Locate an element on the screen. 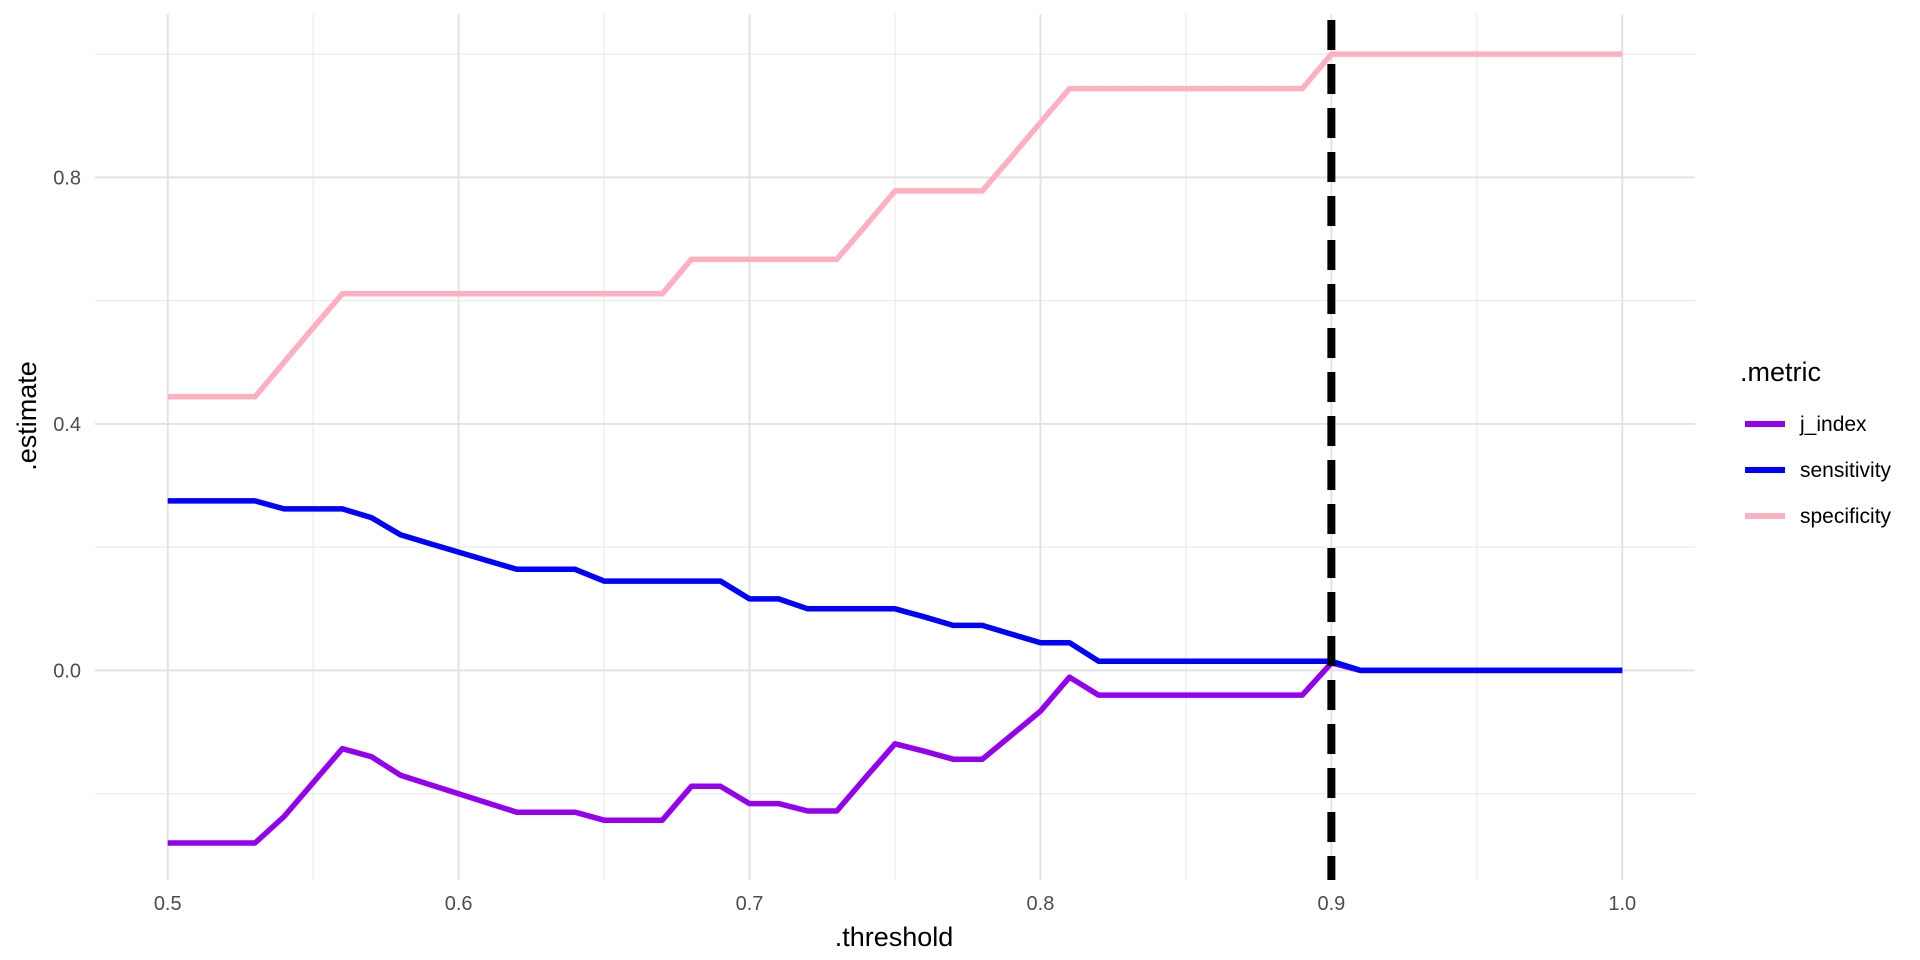 The image size is (1920, 960). legend: .metric j_index sensitivity specificity is located at coordinates (1816, 442).